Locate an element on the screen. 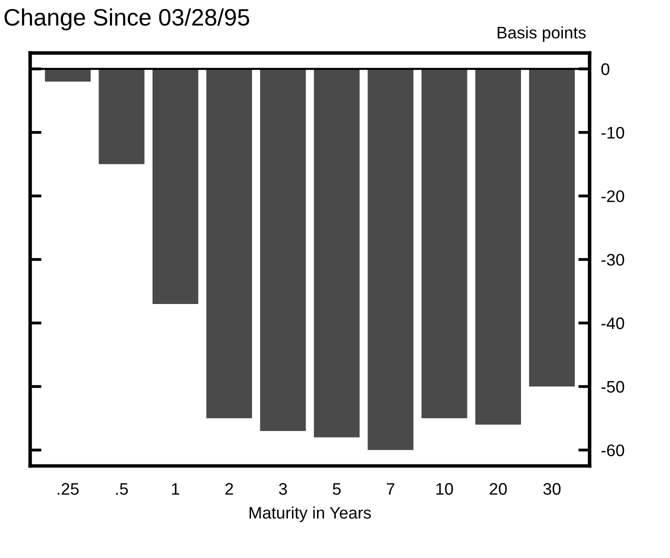  x-tick-label: 5 is located at coordinates (336, 489).